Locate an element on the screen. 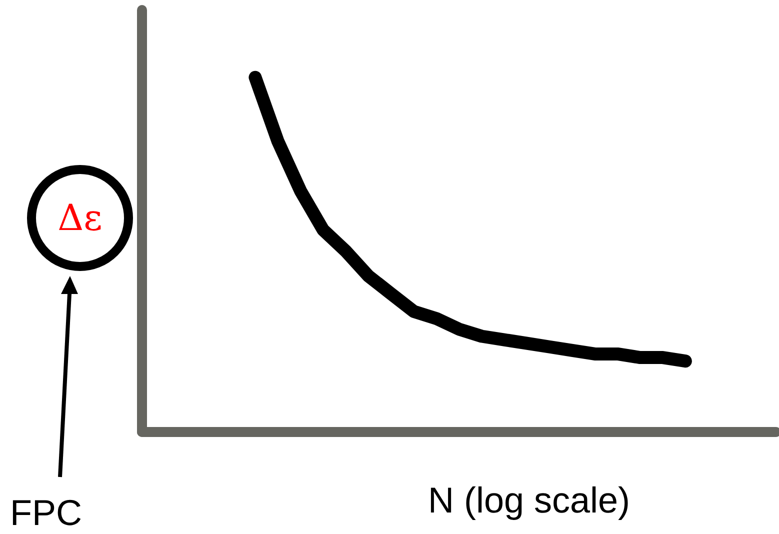  y-axis-title: Δε is located at coordinates (80, 218).